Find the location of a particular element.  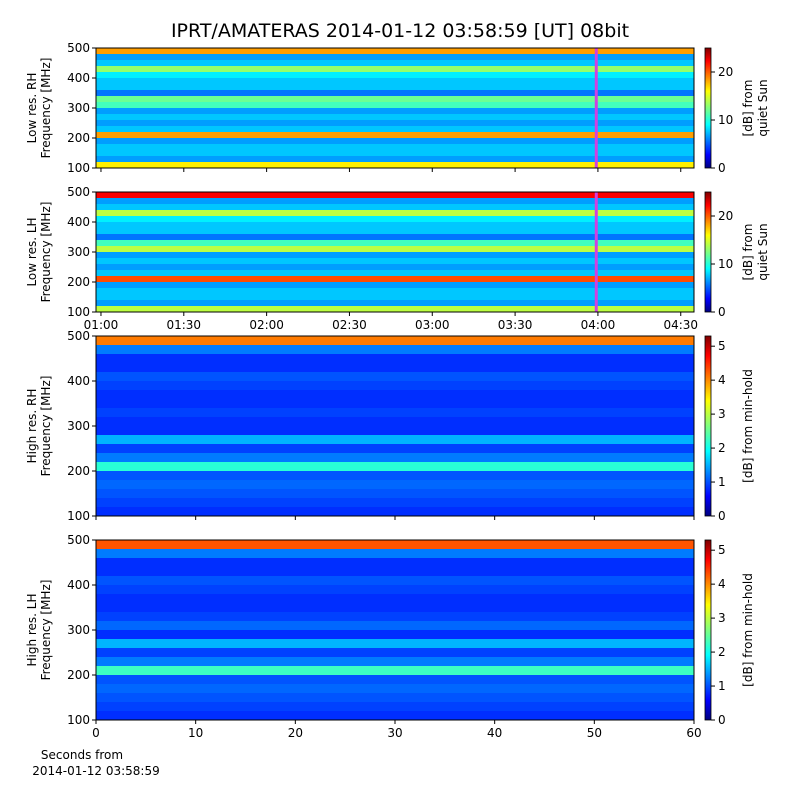

colorbar-label: [dB] from min-hold is located at coordinates (748, 426).